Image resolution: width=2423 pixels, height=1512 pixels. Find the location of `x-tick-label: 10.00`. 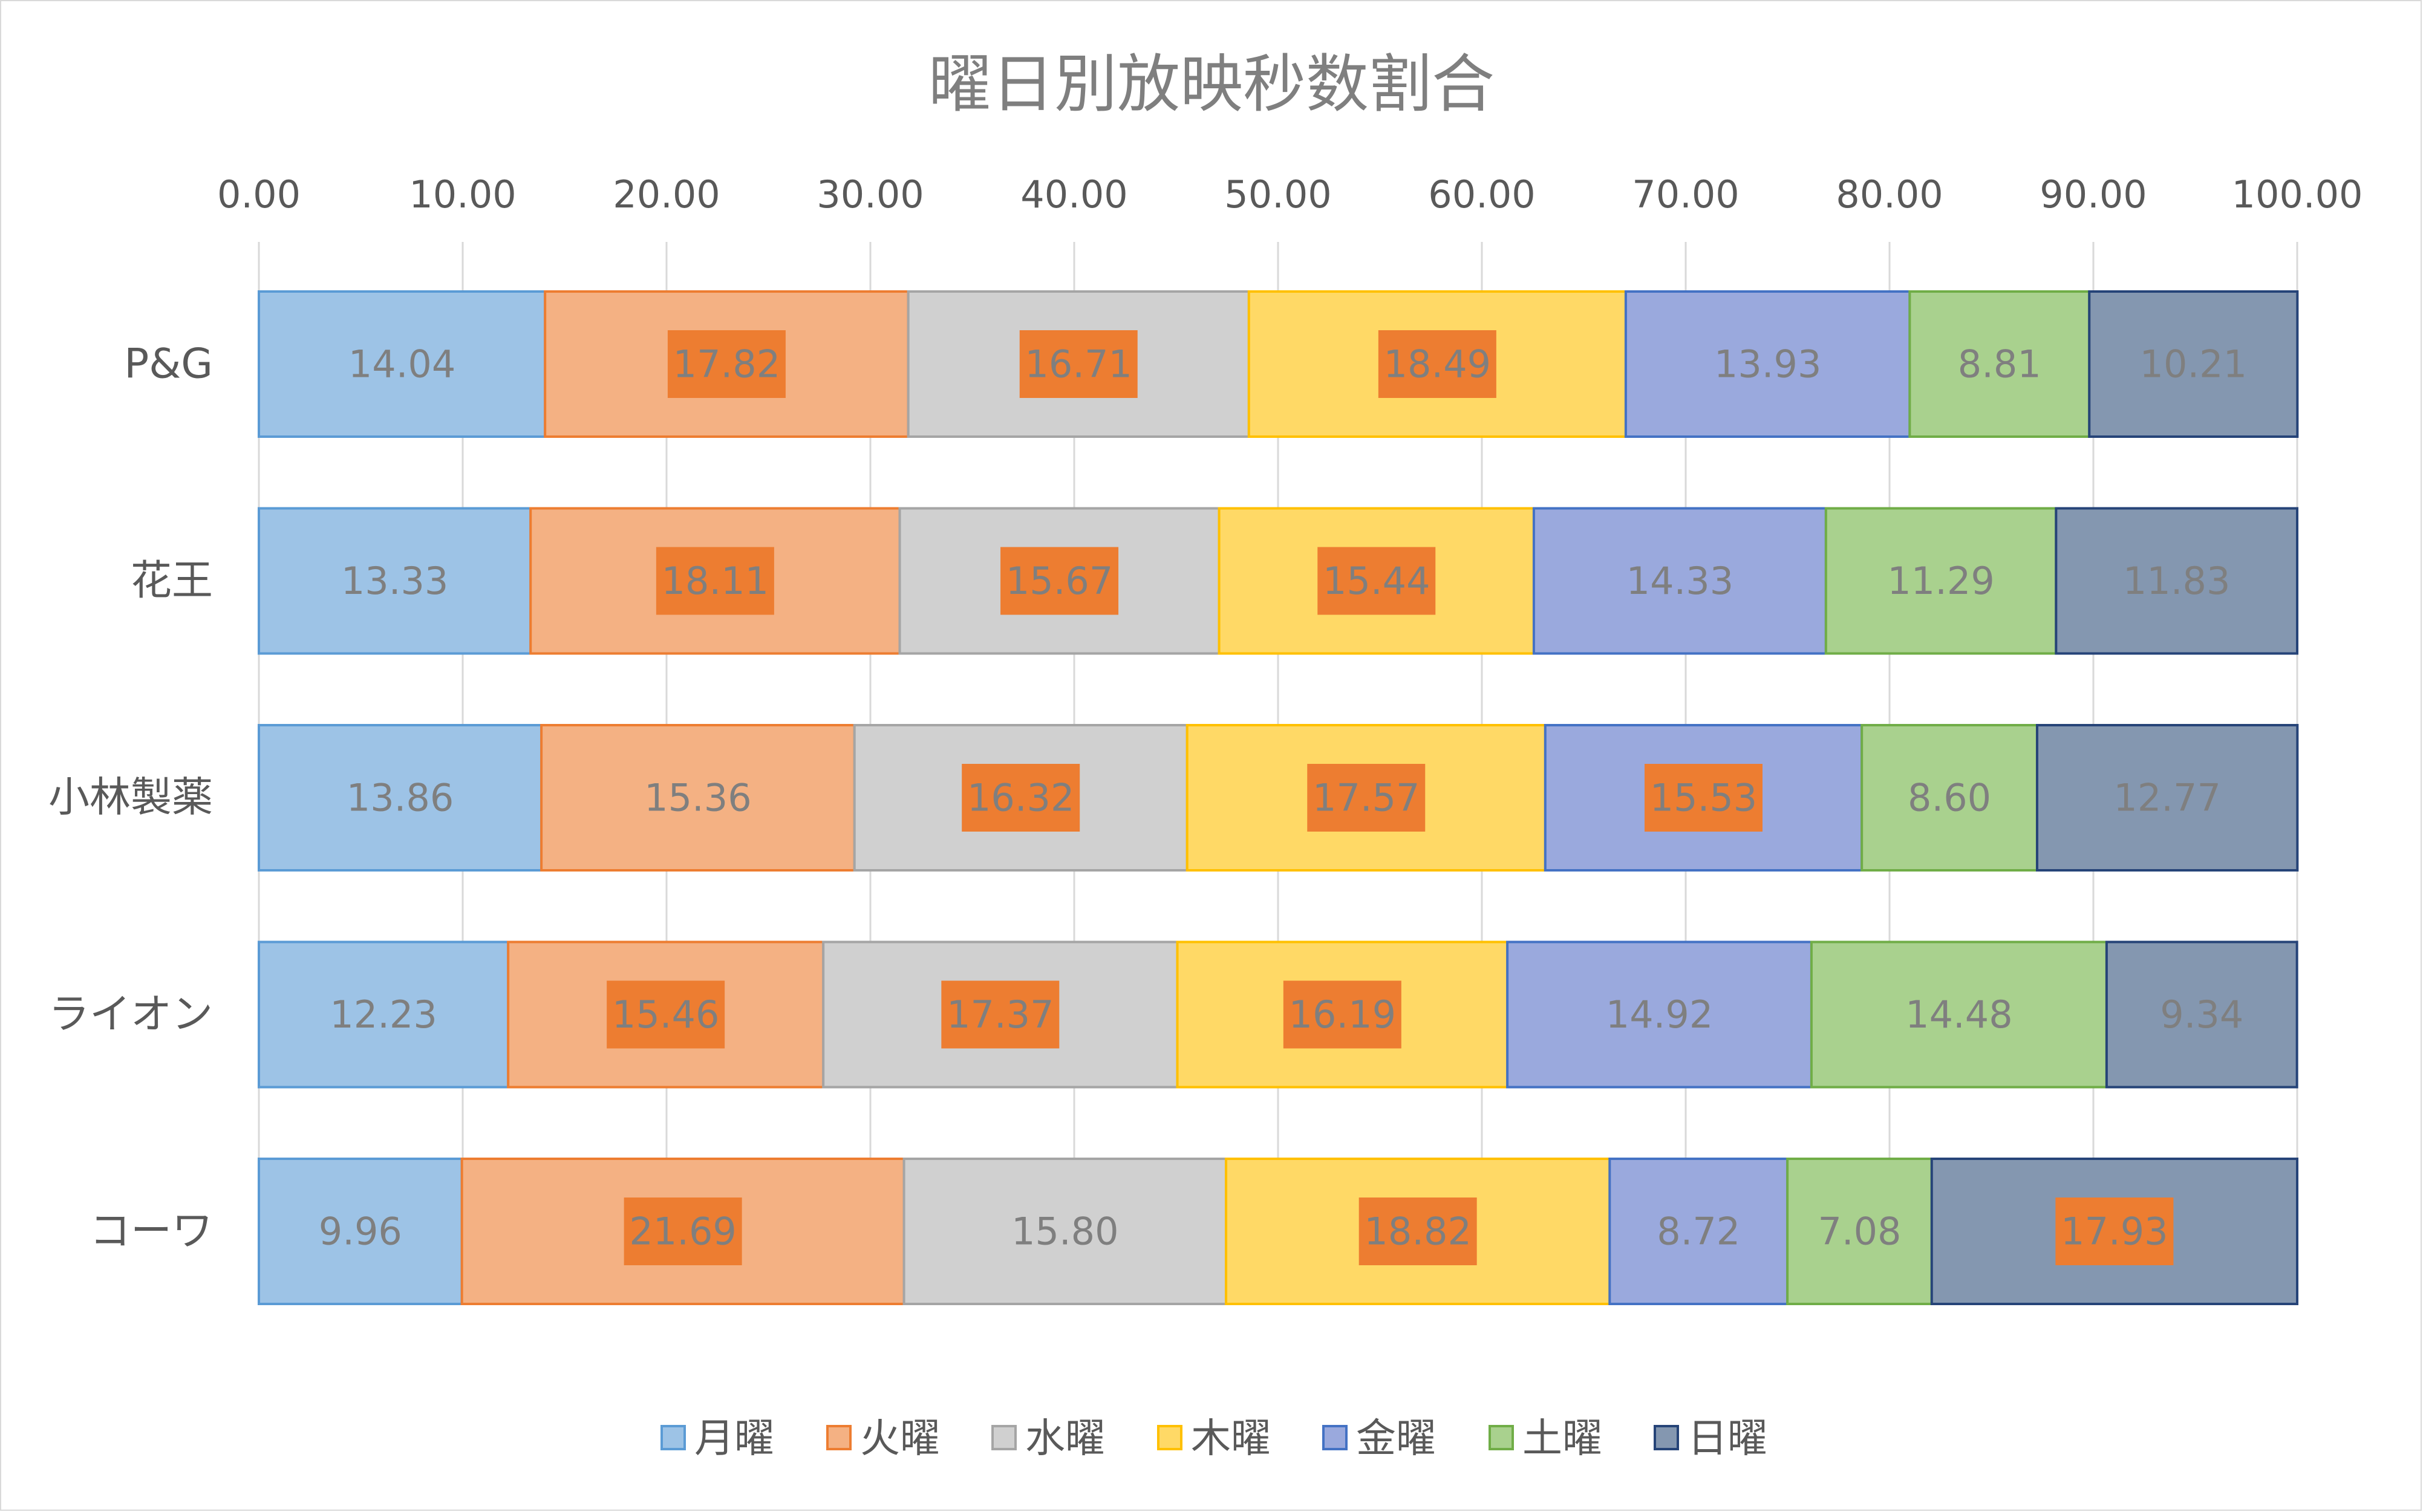

x-tick-label: 10.00 is located at coordinates (463, 194).